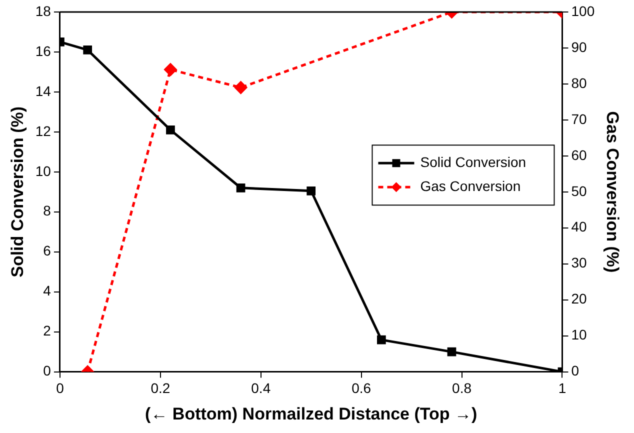  Describe the element at coordinates (473, 162) in the screenshot. I see `legend-label: Solid Conversion` at that location.